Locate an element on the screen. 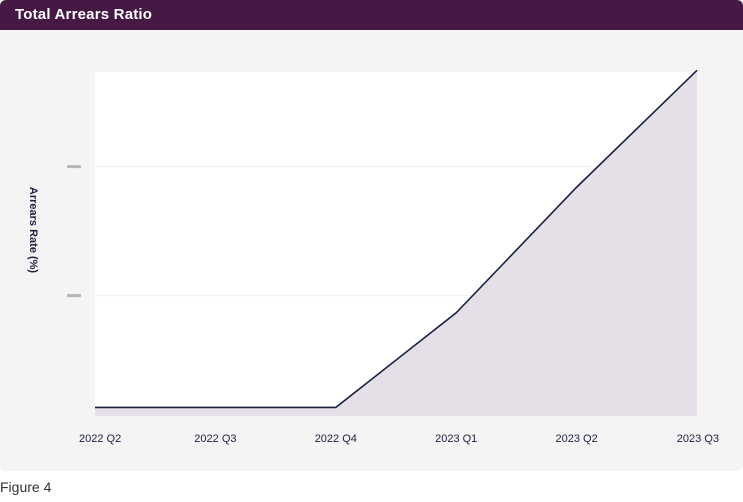 The width and height of the screenshot is (743, 502). x-tick-label: 2023 Q2 is located at coordinates (576, 439).